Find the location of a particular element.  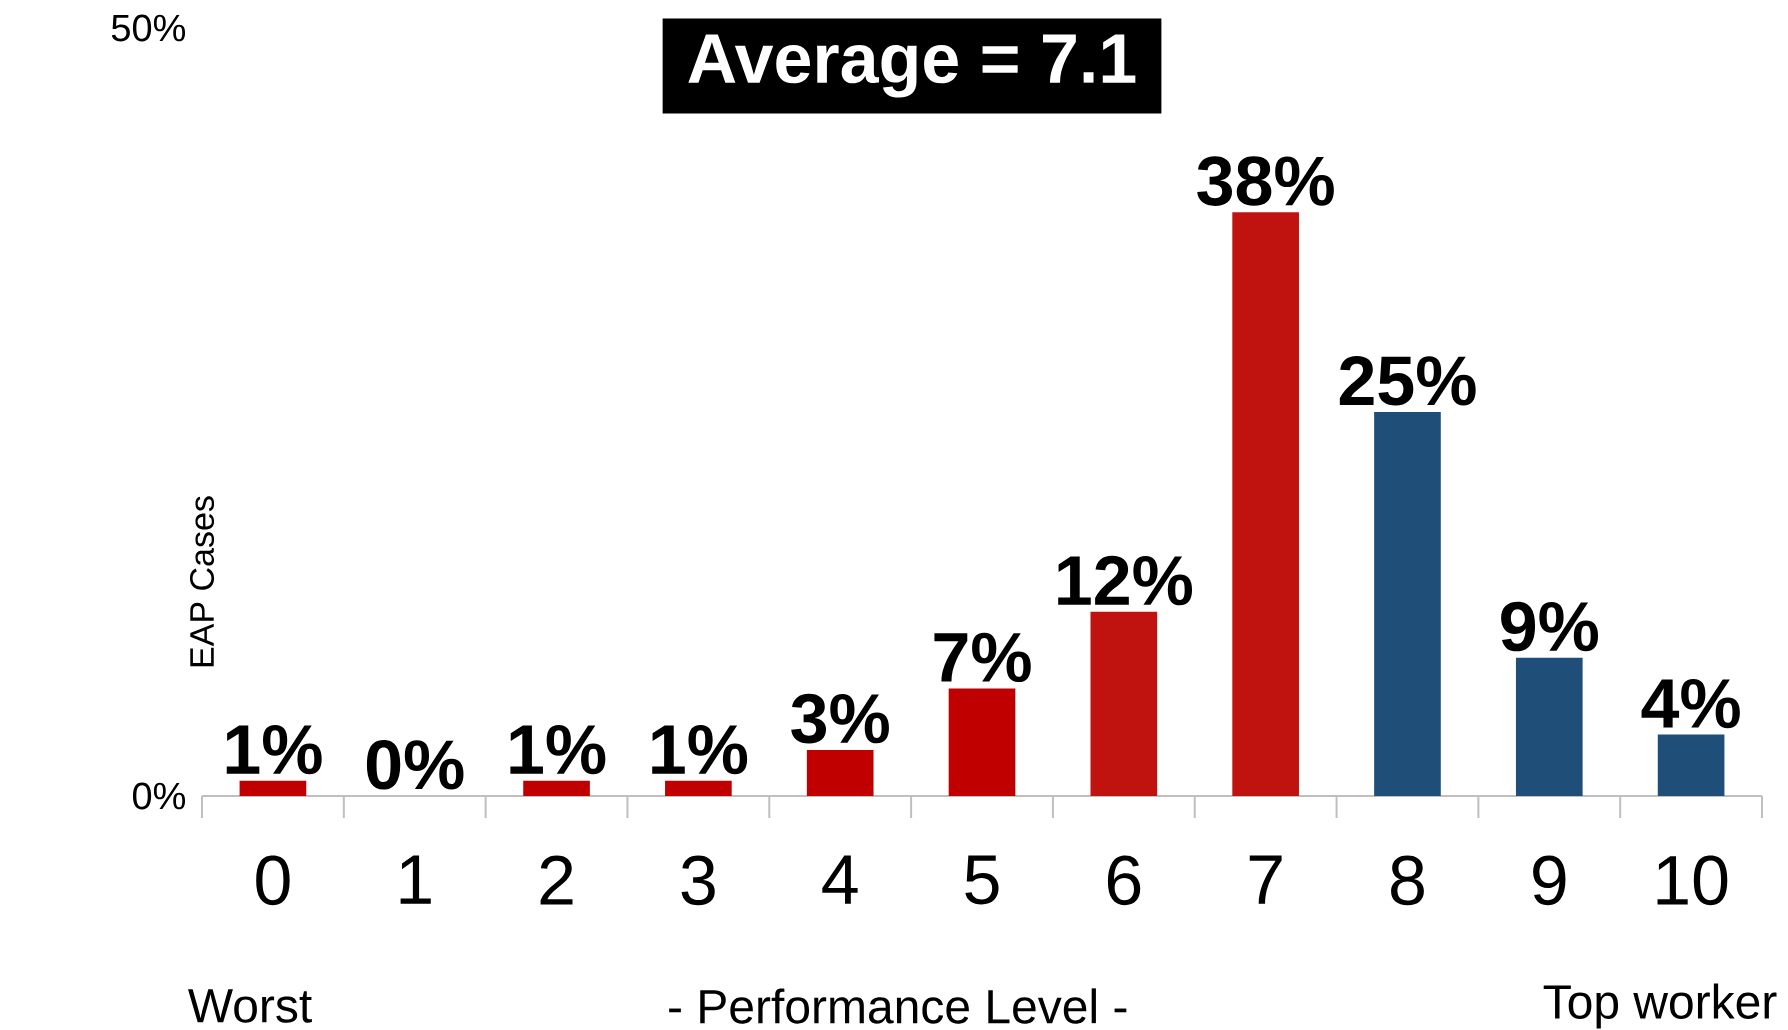

x-tick-label: 10 is located at coordinates (1692, 880).